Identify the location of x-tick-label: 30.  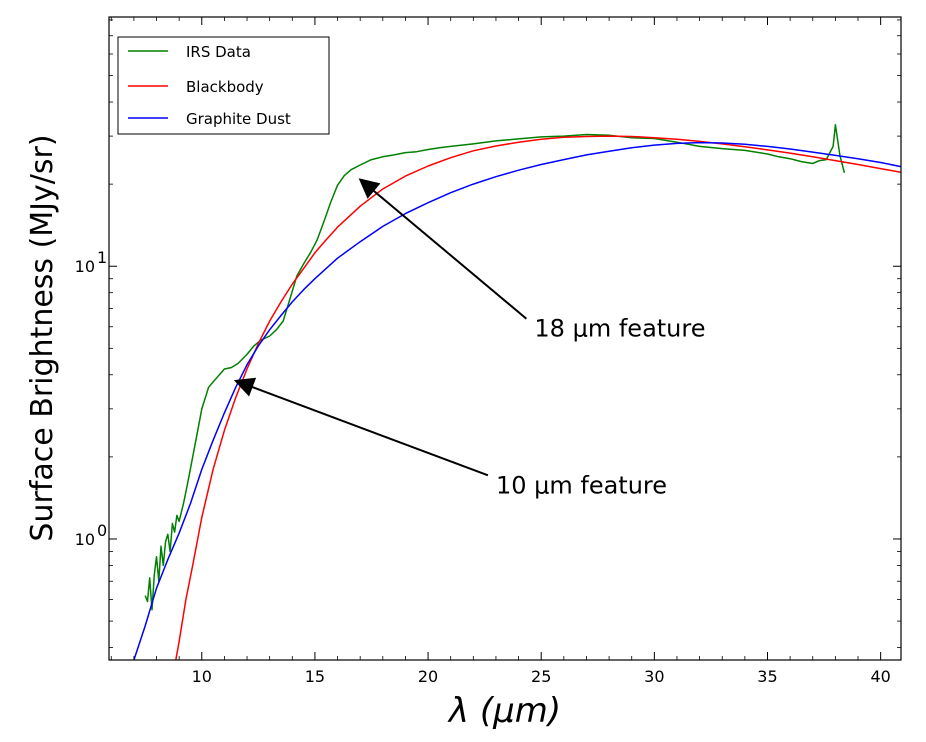
(654, 676).